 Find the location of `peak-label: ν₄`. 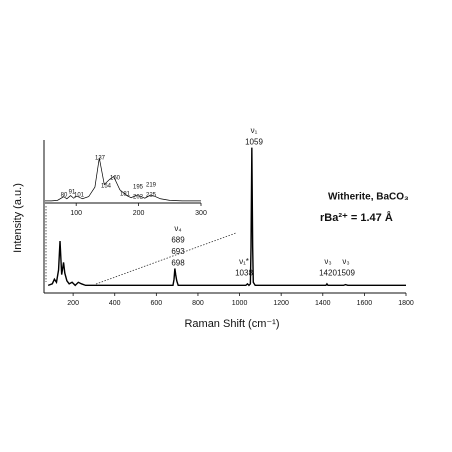

peak-label: ν₄ is located at coordinates (177, 228).